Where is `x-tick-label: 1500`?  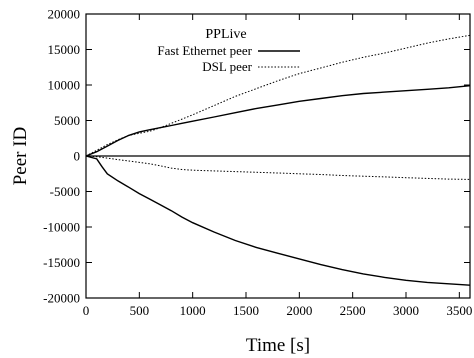 x-tick-label: 1500 is located at coordinates (246, 310).